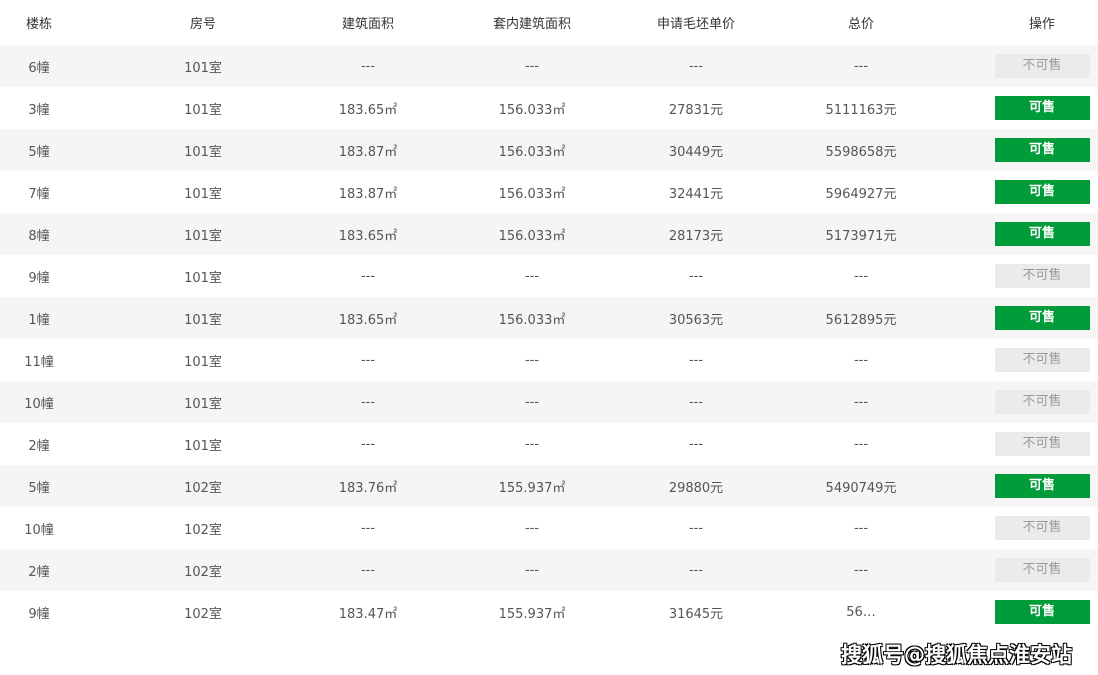 The height and width of the screenshot is (675, 1098). Describe the element at coordinates (202, 24) in the screenshot. I see `header-room: 房号` at that location.